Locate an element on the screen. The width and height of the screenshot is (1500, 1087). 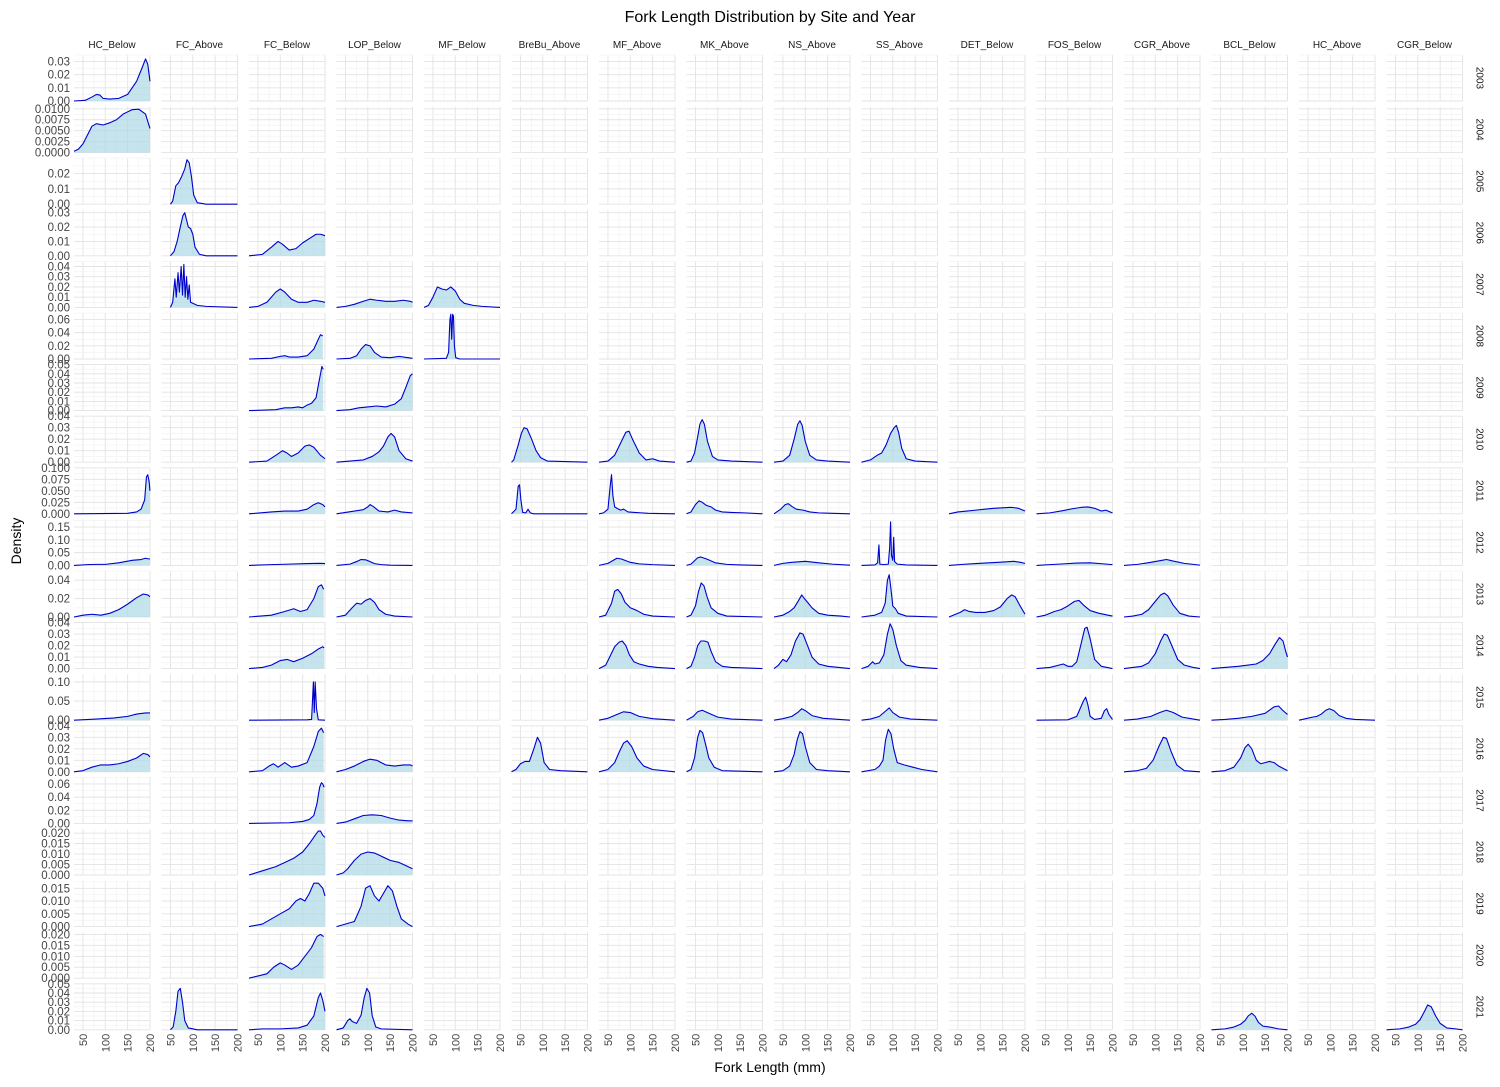
panel-BCL_Below-2005 is located at coordinates (1250, 181).